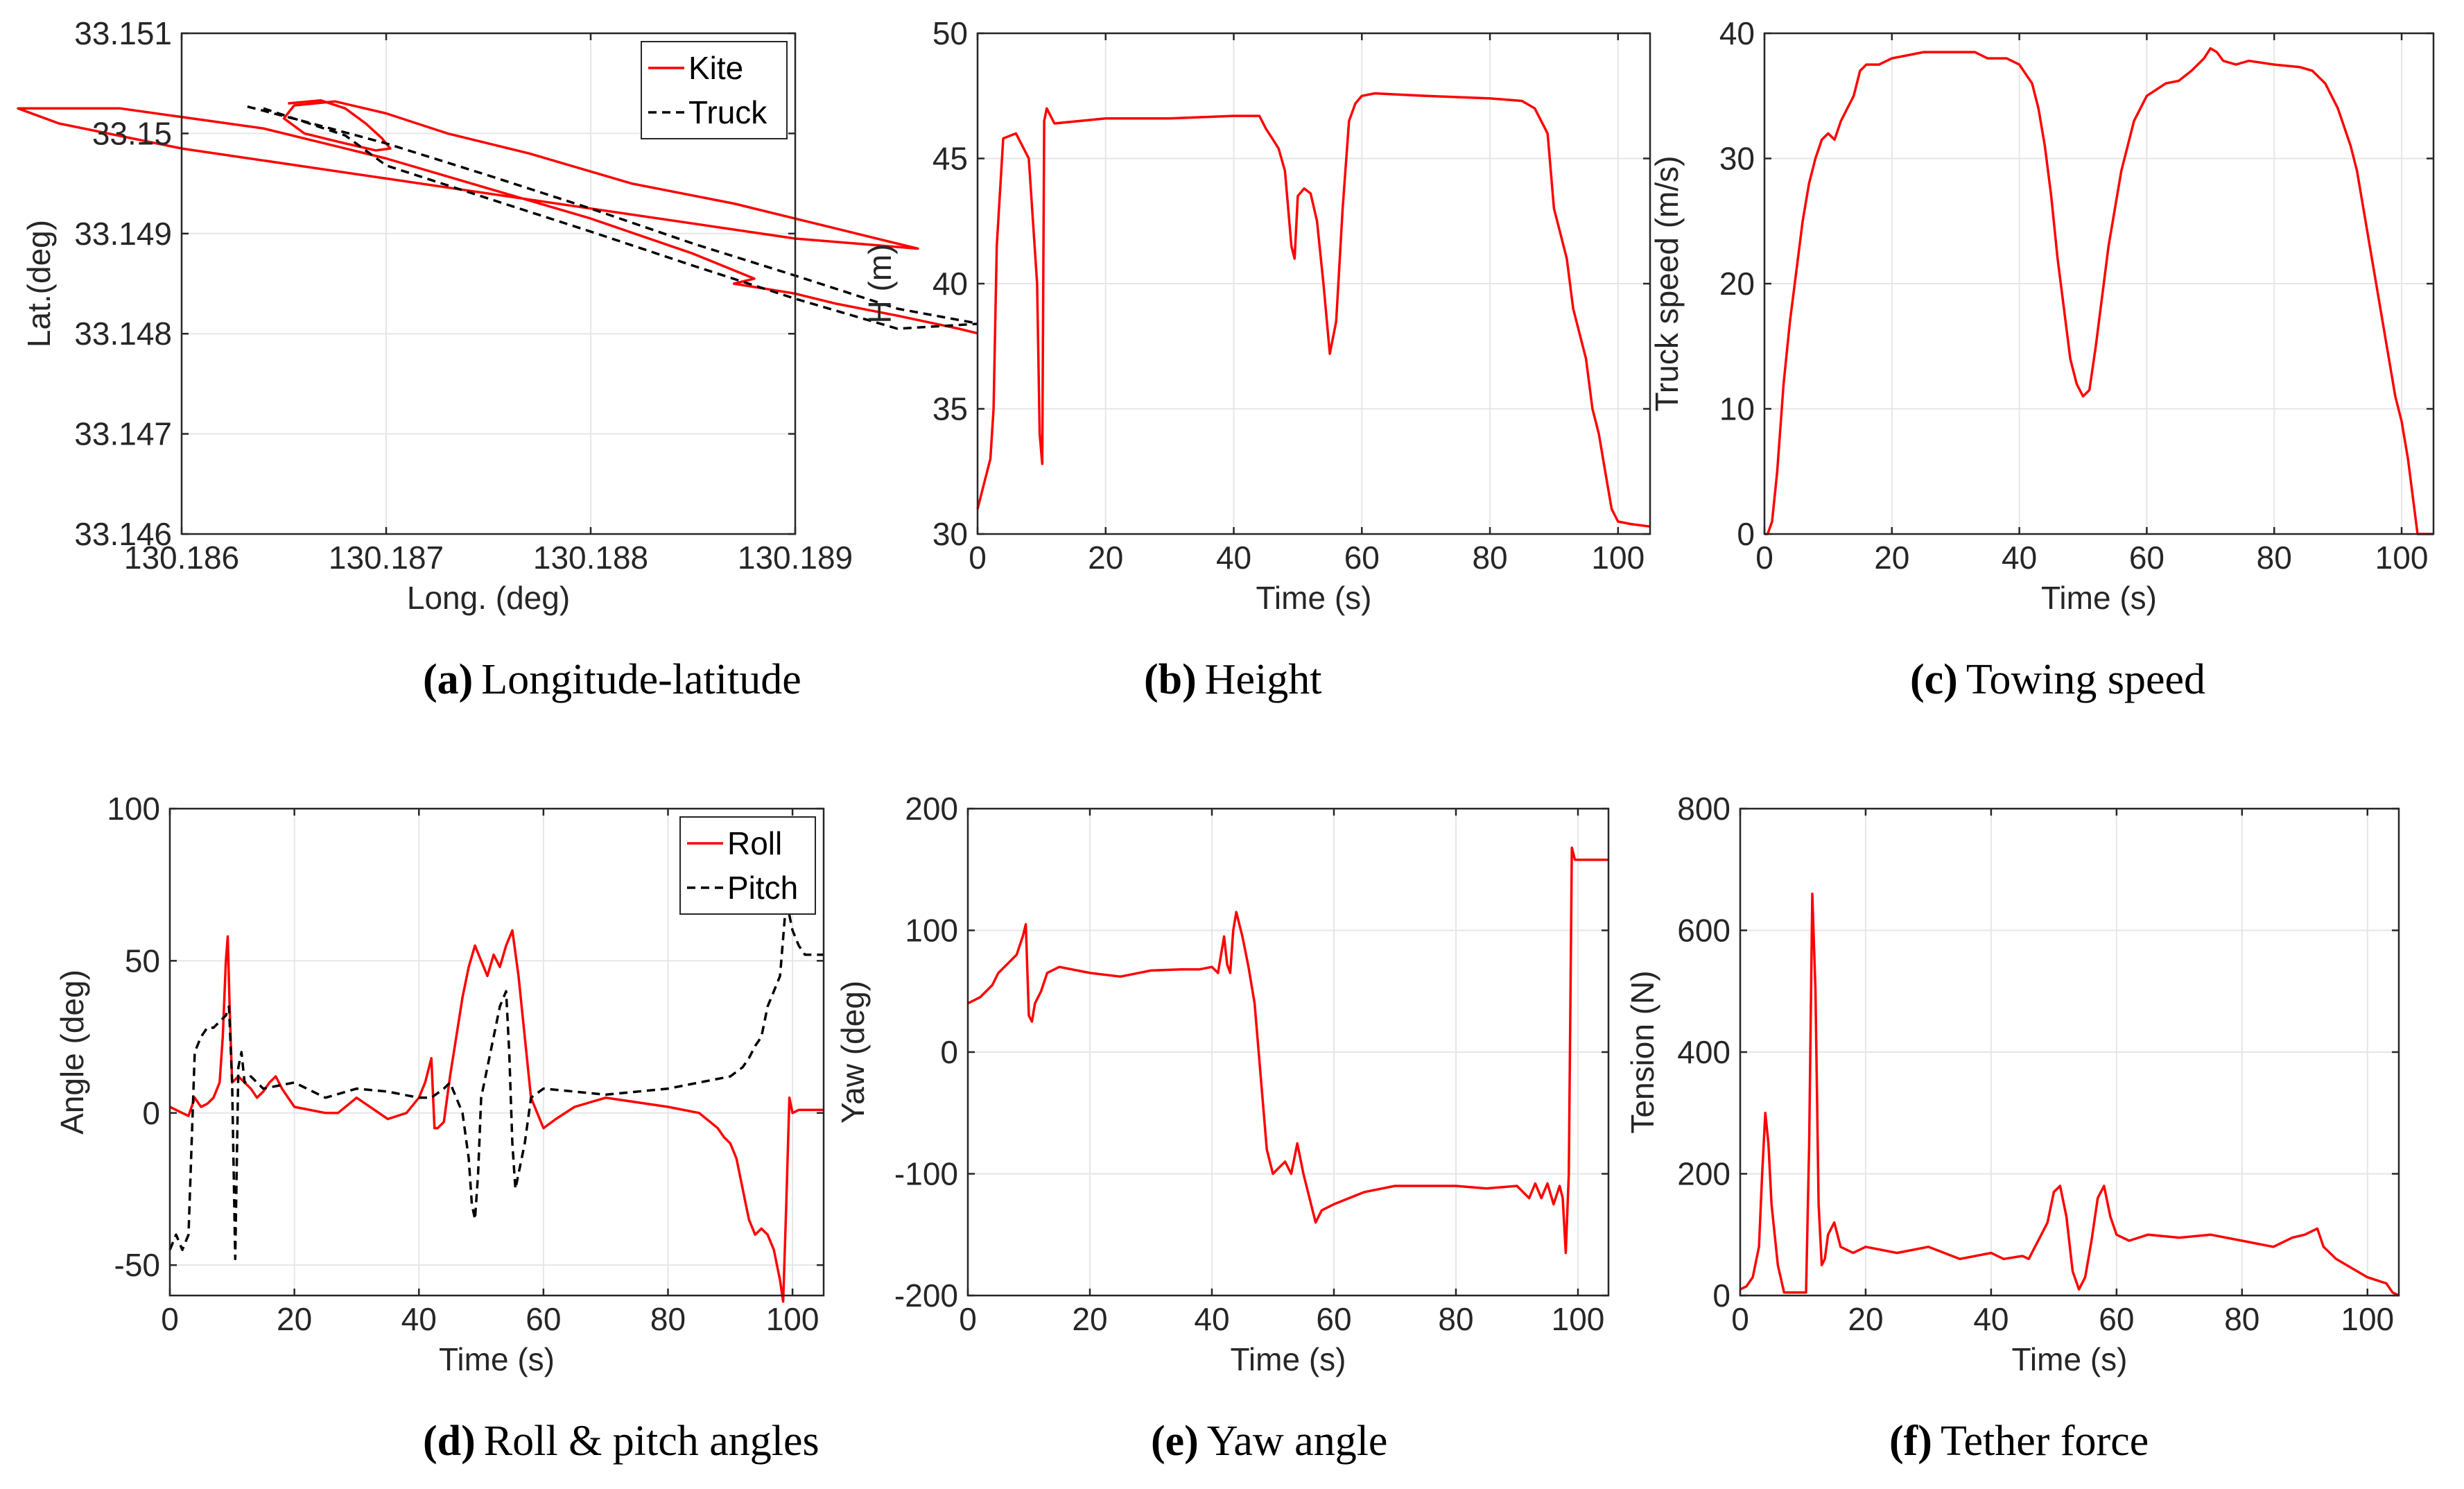 Image resolution: width=2464 pixels, height=1489 pixels. Describe the element at coordinates (1704, 931) in the screenshot. I see `y-tick-label: 600` at that location.